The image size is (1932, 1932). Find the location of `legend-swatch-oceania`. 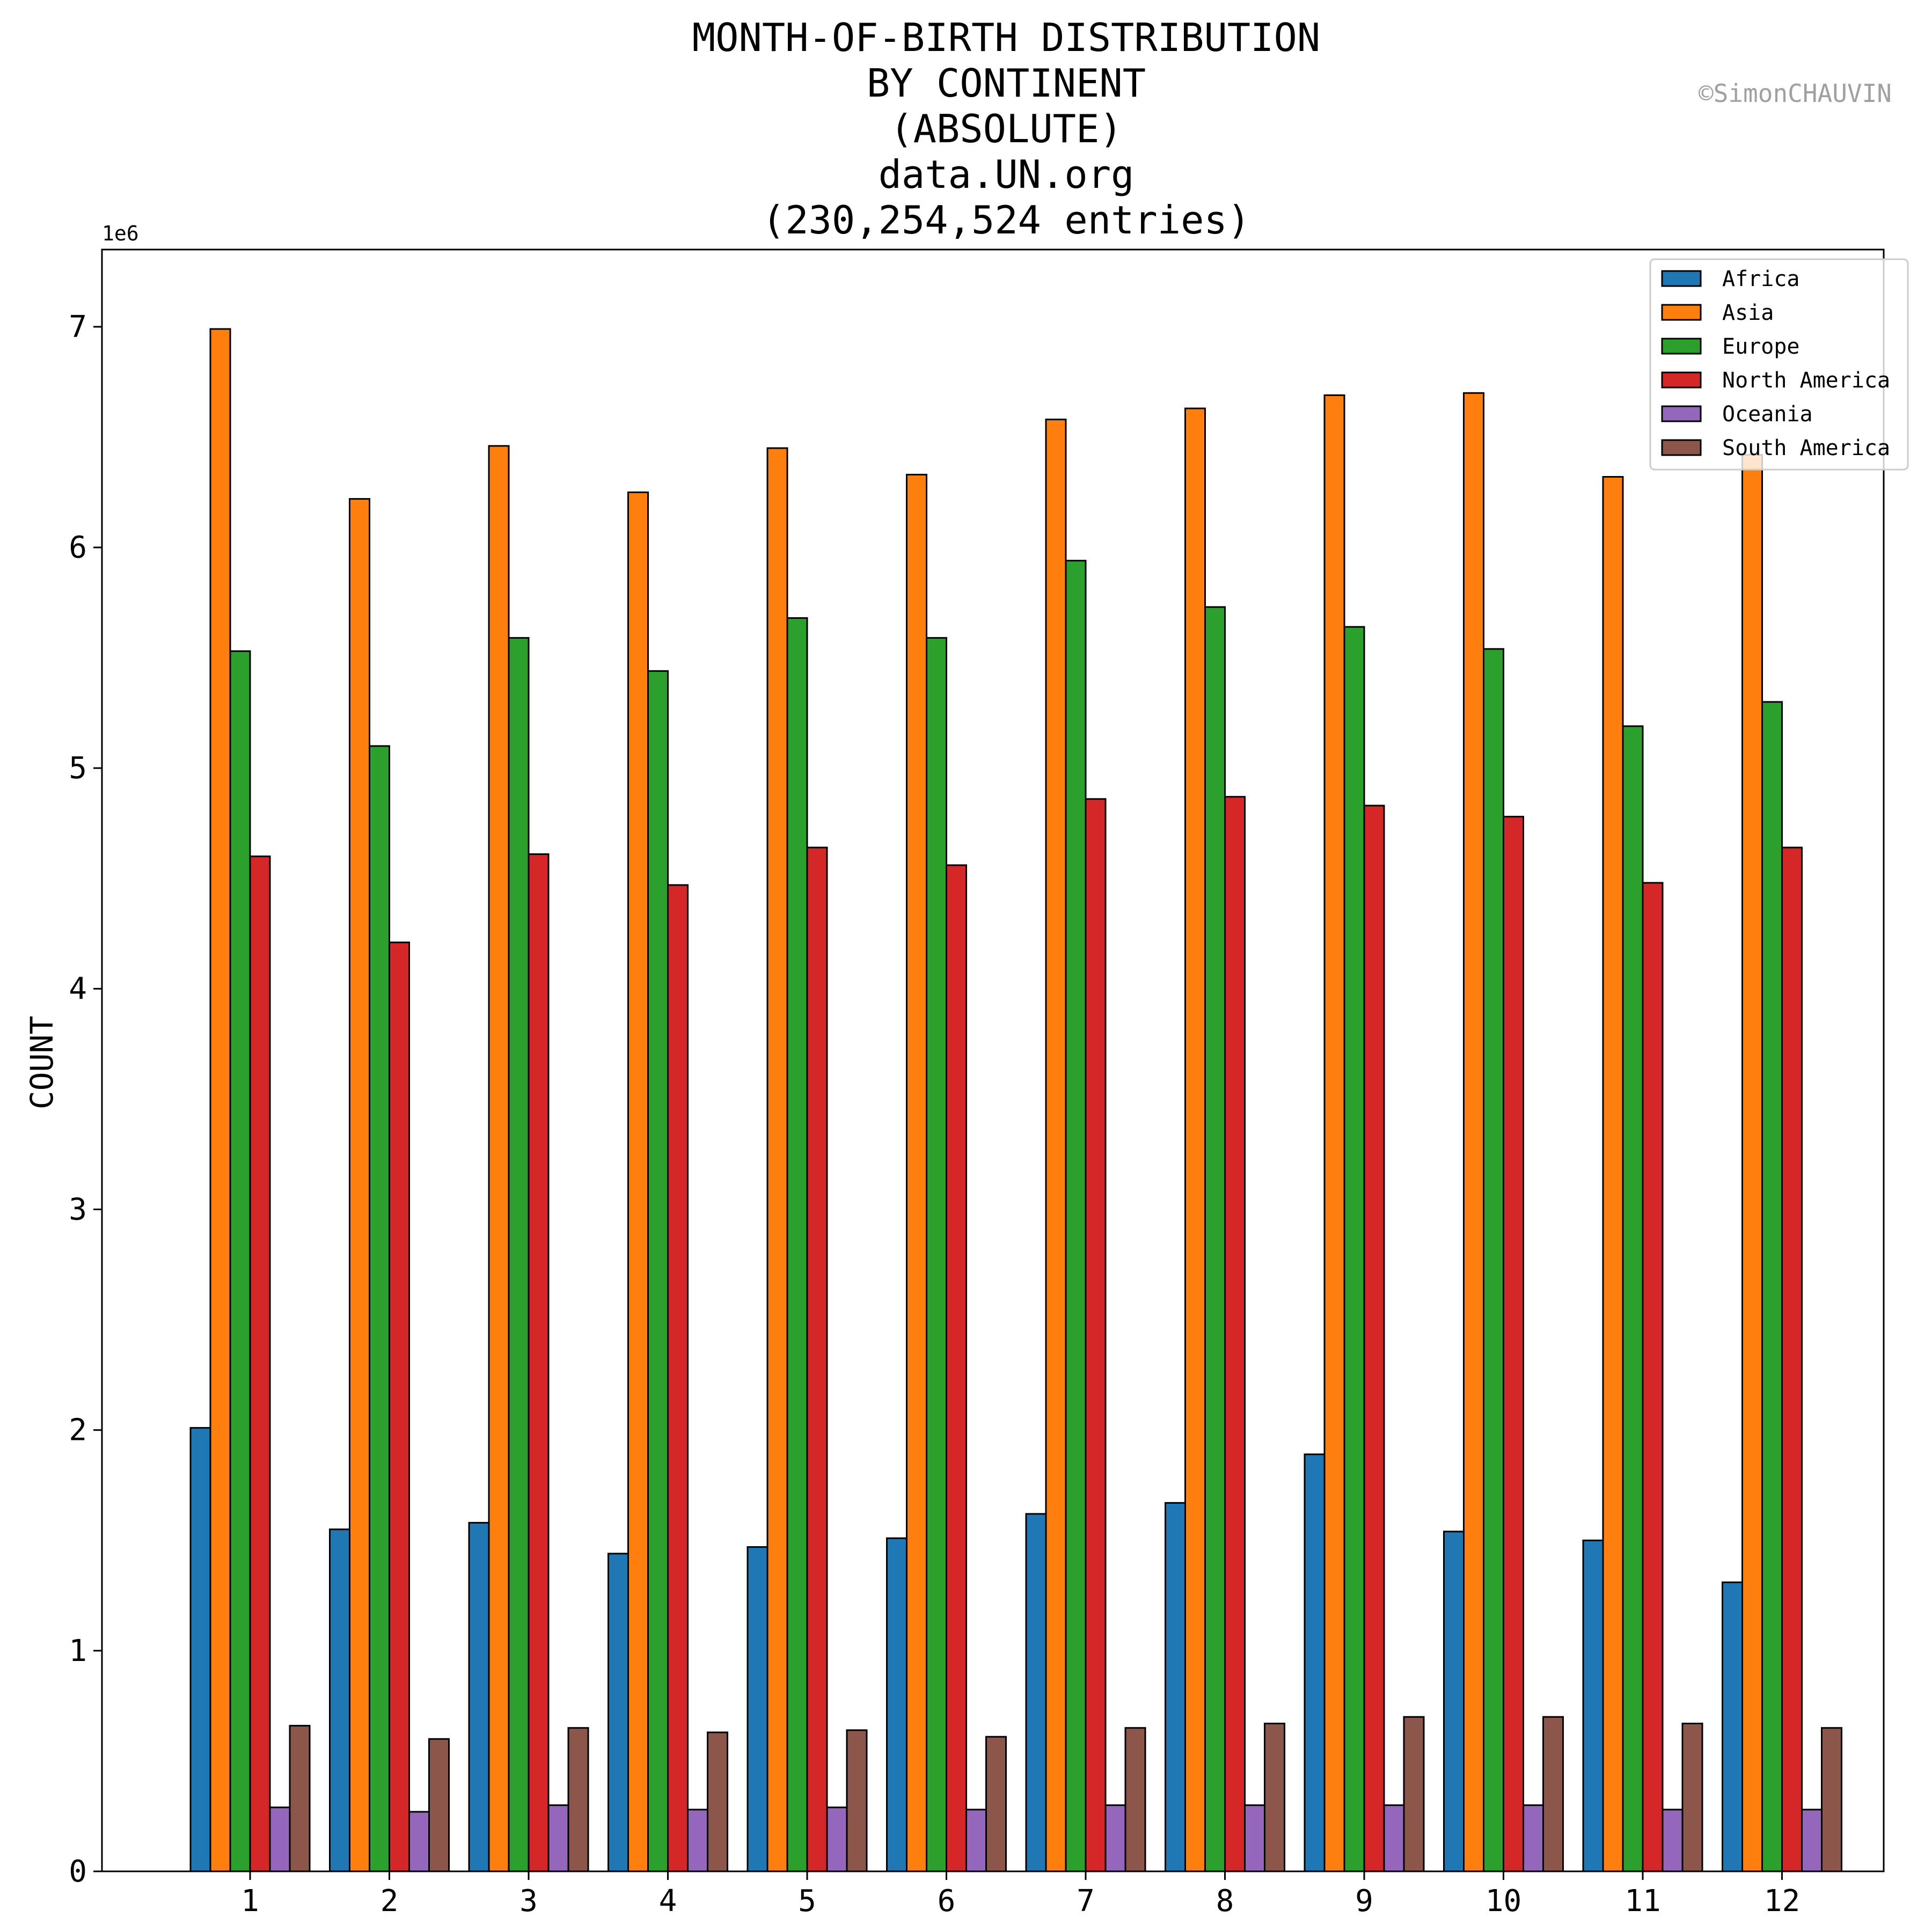

legend-swatch-oceania is located at coordinates (1681, 413).